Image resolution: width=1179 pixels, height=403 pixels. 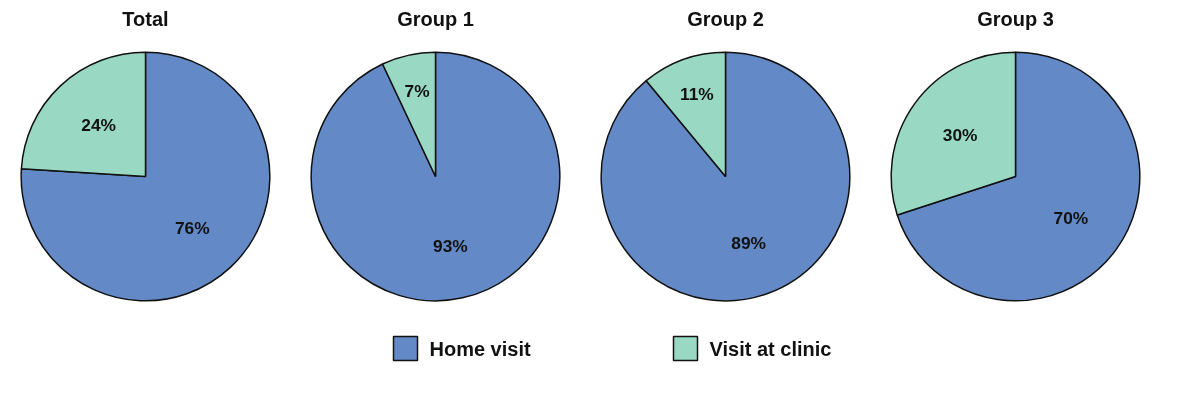 I want to click on data-label: 93%, so click(x=450, y=245).